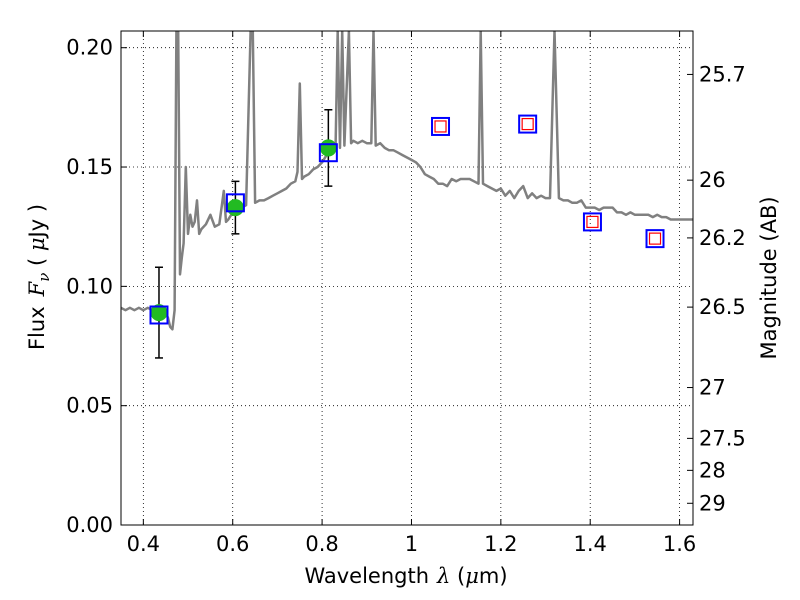 This screenshot has height=600, width=800. I want to click on x-tick-label: 1.2, so click(500, 544).